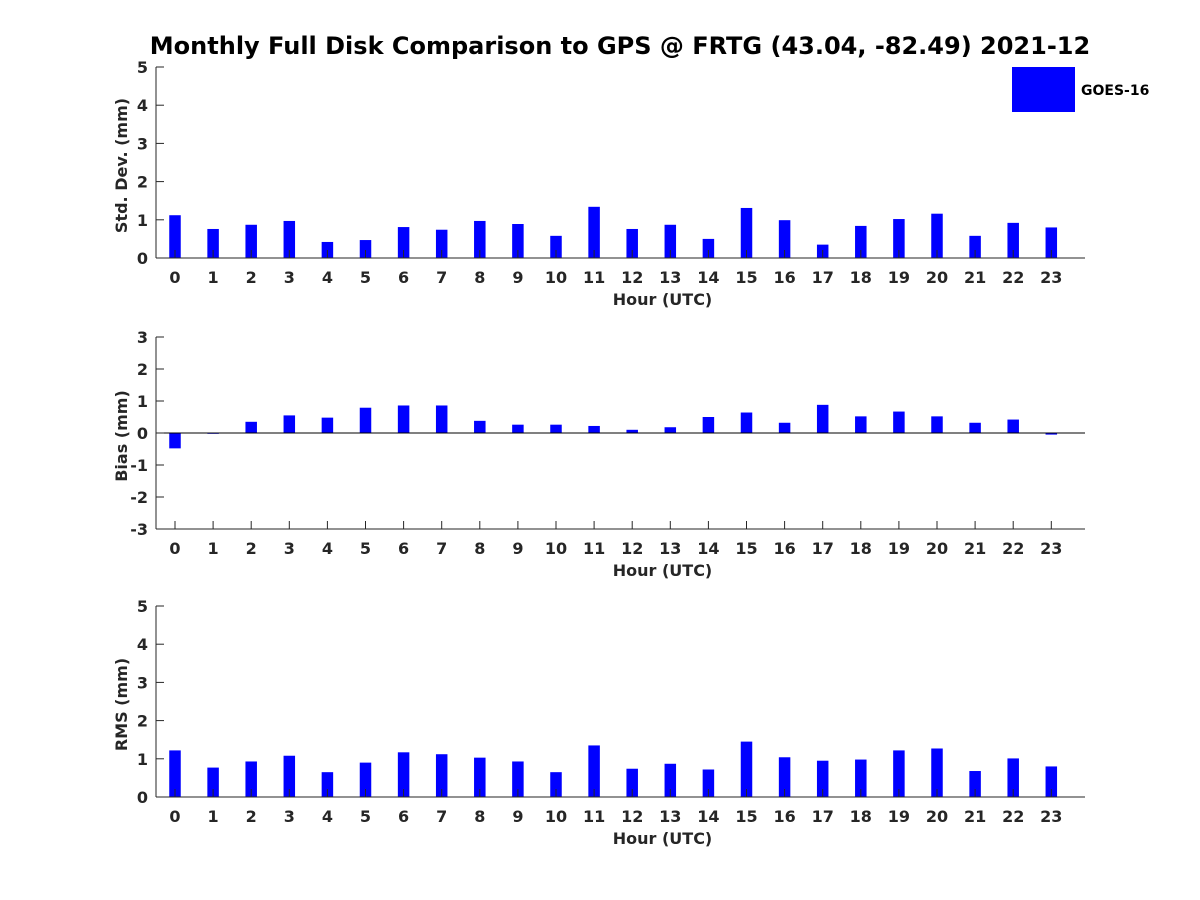 The height and width of the screenshot is (900, 1200). I want to click on y-axis-label: Bias (mm), so click(121, 436).